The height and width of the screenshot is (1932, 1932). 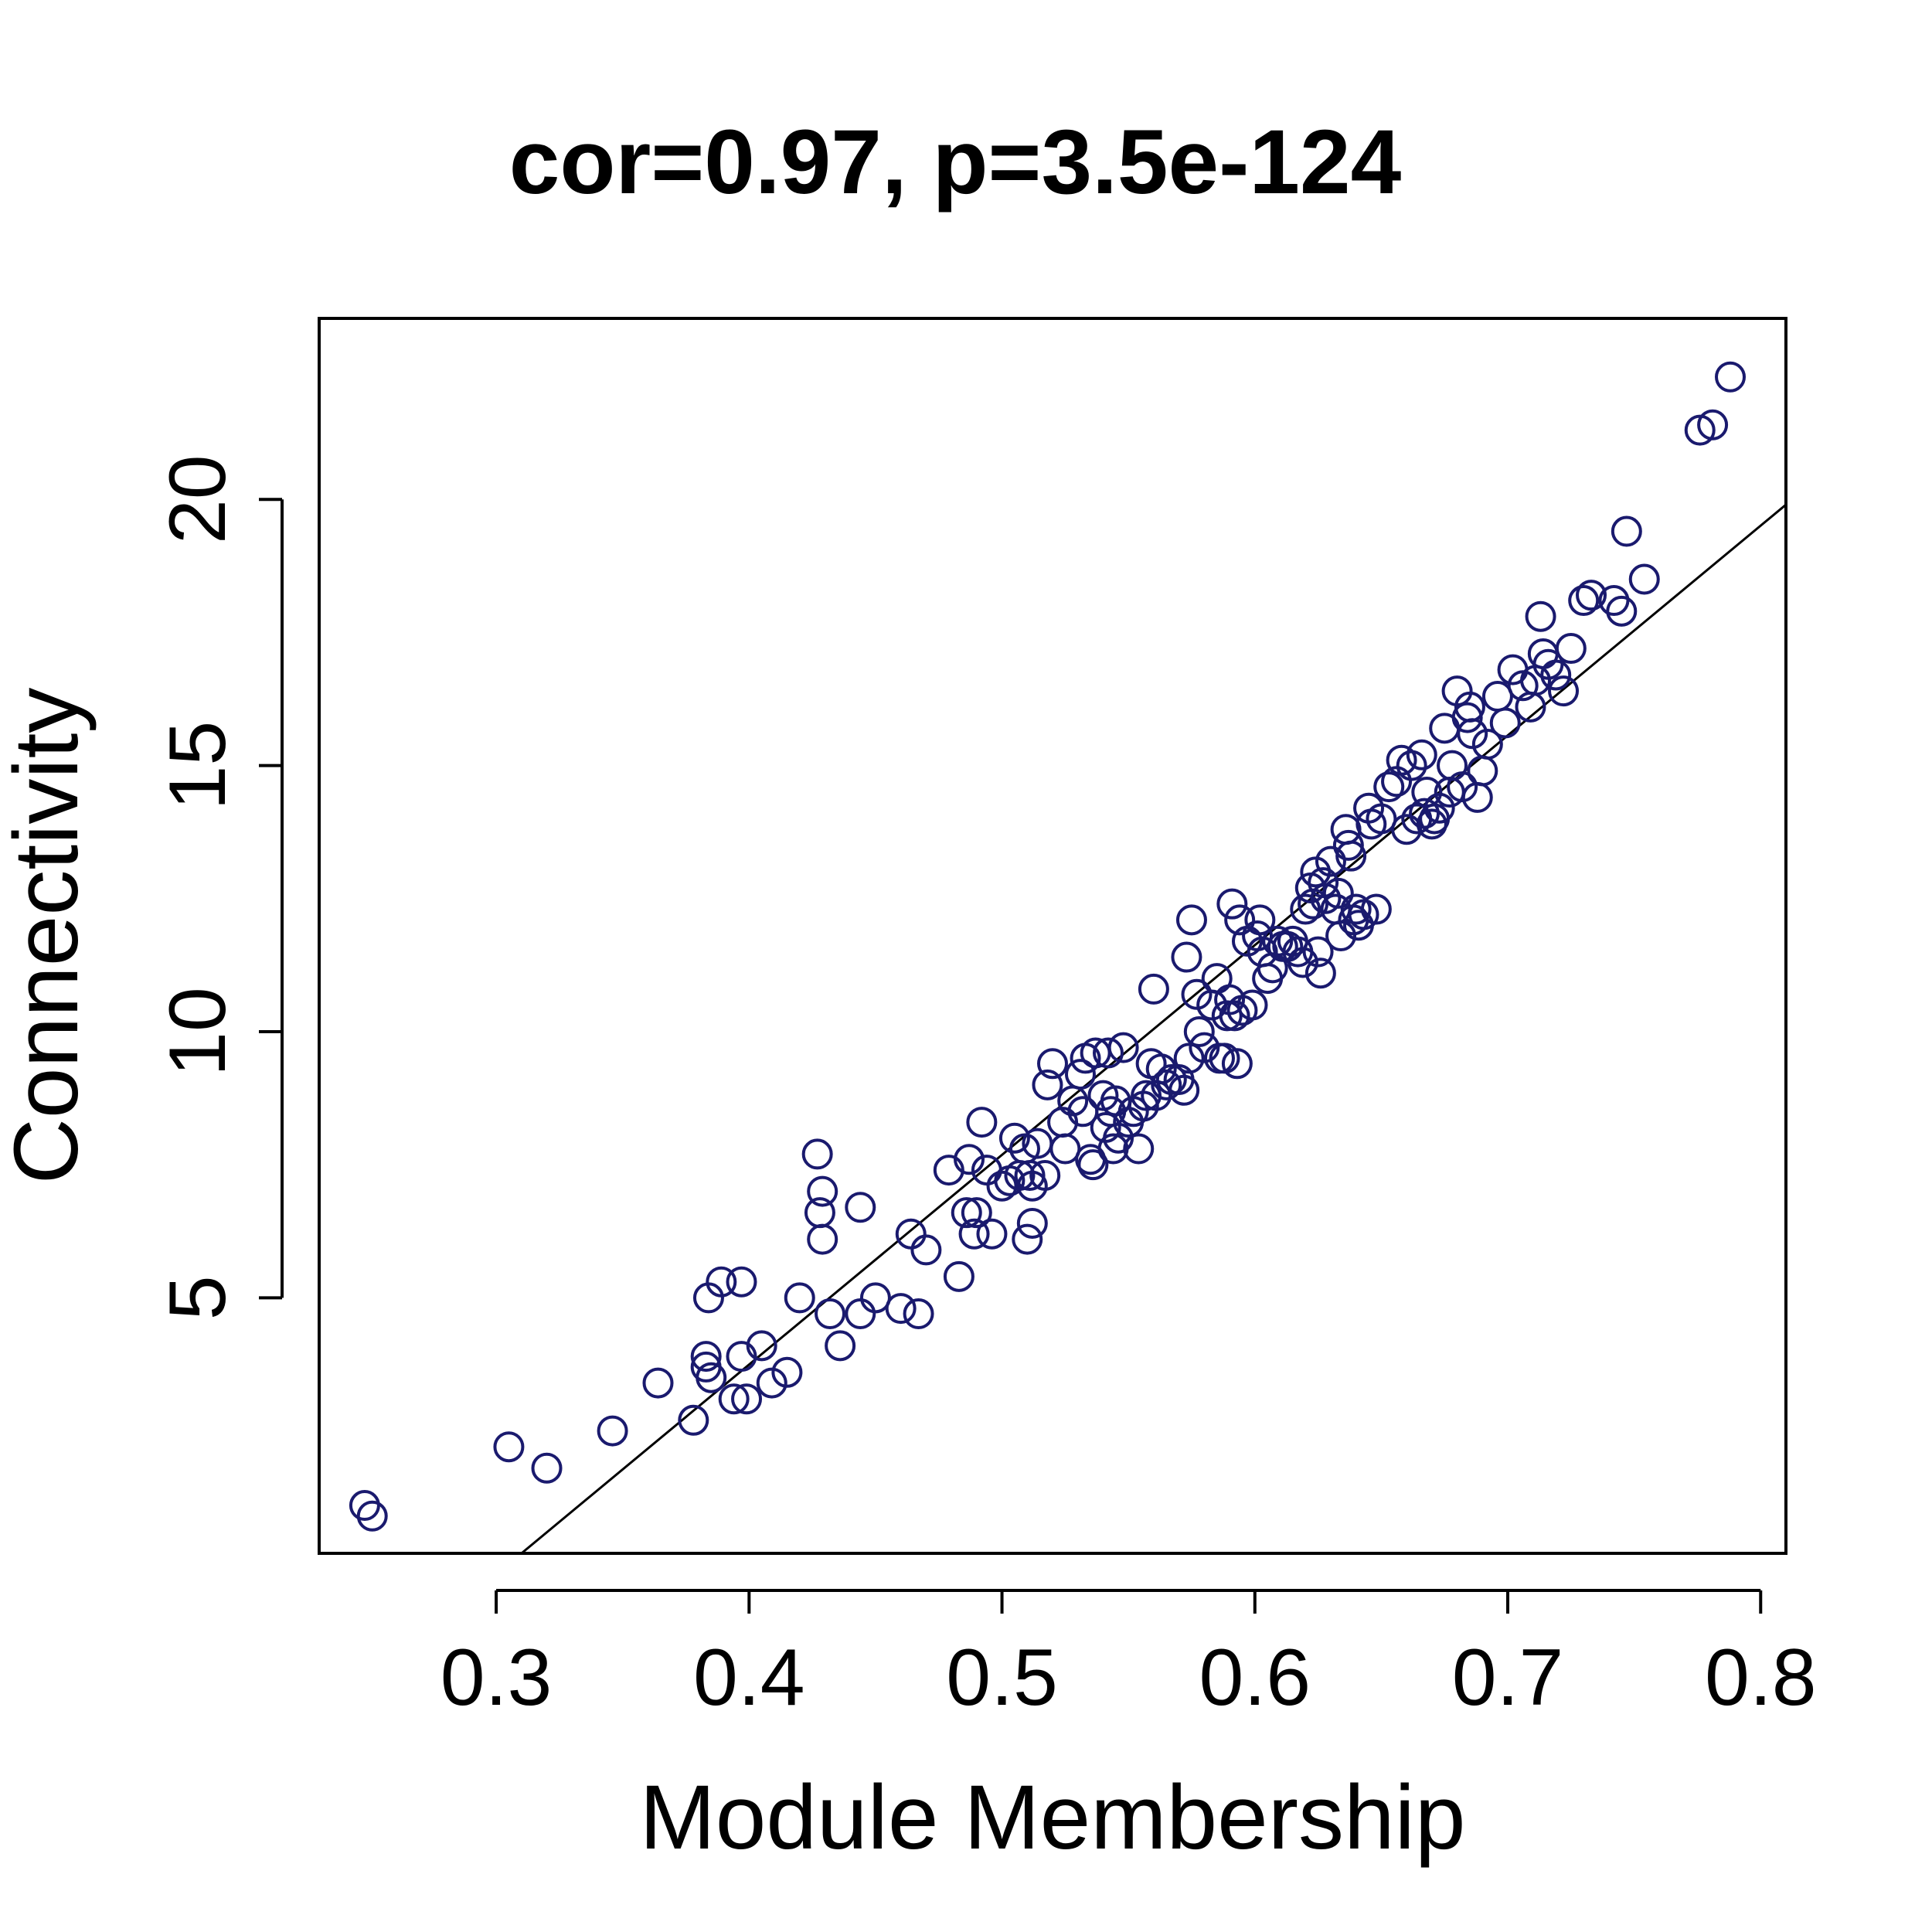 What do you see at coordinates (49, 936) in the screenshot?
I see `y-axis-label: Connectivity` at bounding box center [49, 936].